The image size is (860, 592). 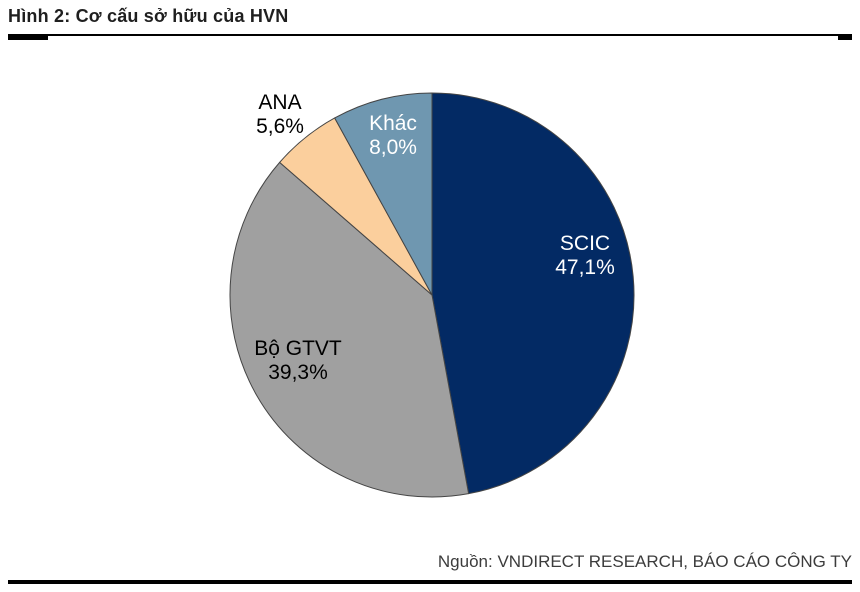 I want to click on pie-label-khac: Khác 8,0%, so click(x=393, y=136).